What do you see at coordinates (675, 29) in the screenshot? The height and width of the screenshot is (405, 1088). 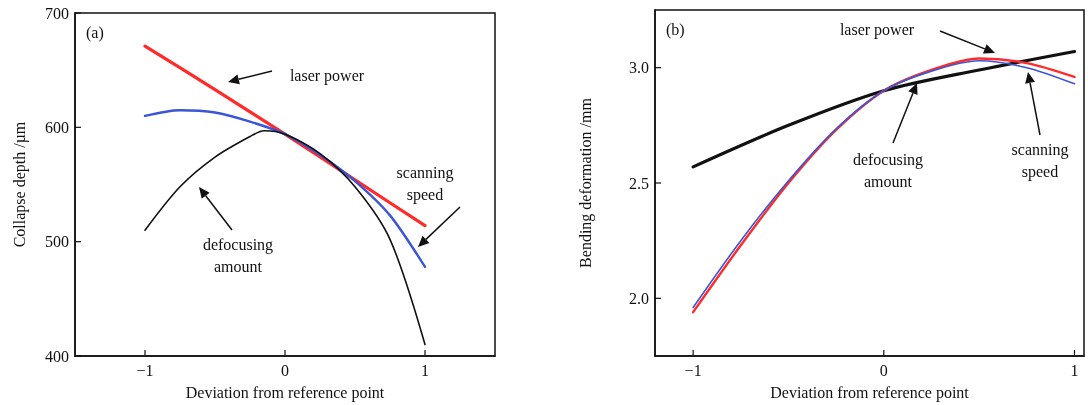 I see `text: (b)` at bounding box center [675, 29].